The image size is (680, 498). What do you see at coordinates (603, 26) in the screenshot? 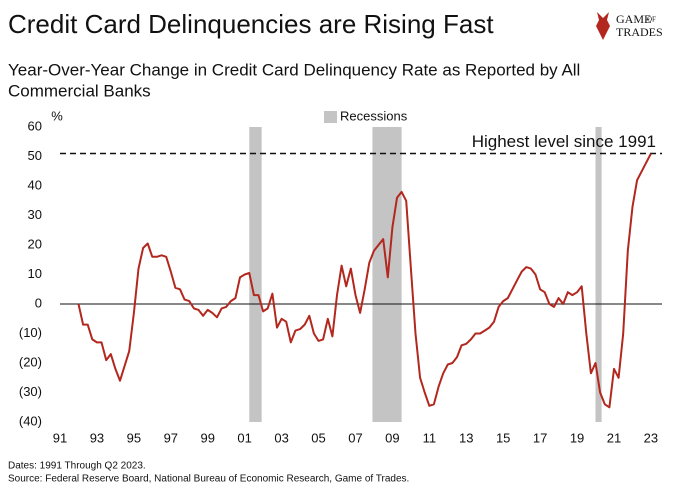
I see `logo-icon` at bounding box center [603, 26].